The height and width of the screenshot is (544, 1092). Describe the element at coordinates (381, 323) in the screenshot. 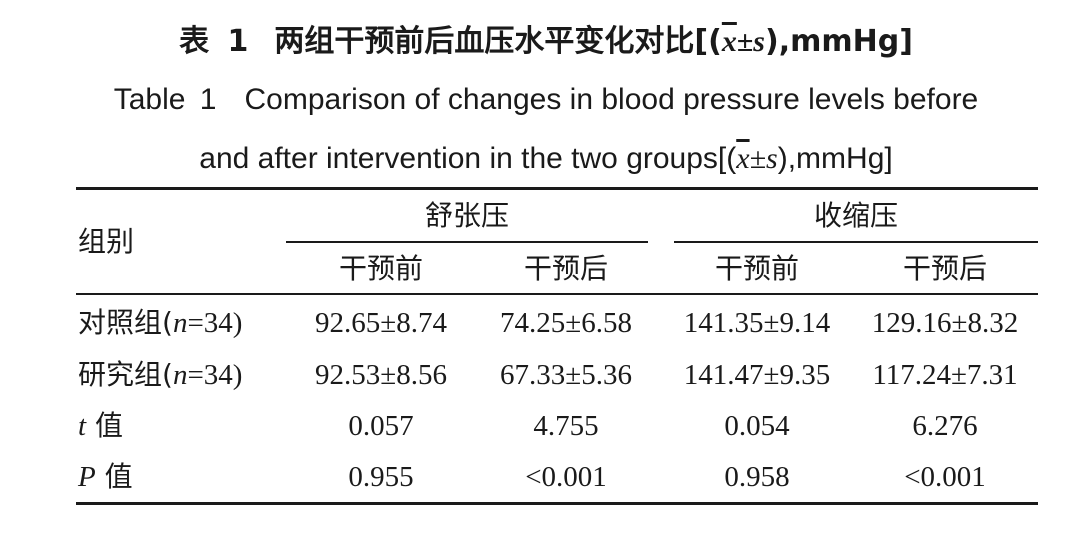

I see `table-cell: 92.65±8.74` at that location.